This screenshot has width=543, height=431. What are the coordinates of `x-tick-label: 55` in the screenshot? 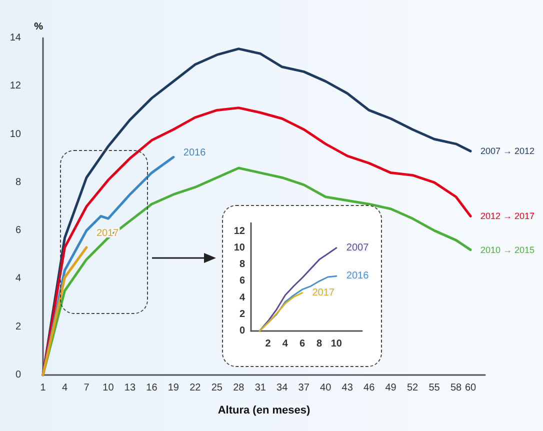 It's located at (434, 388).